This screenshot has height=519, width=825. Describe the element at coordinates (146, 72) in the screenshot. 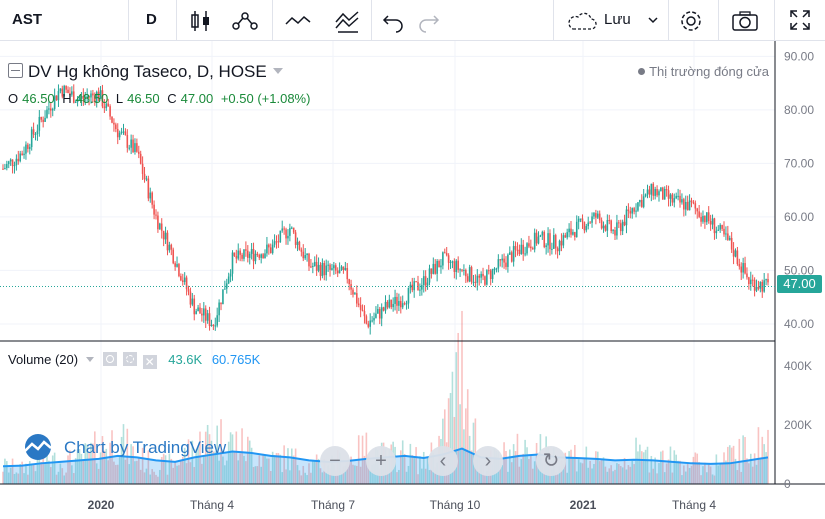

I see `chart-title: DV Hg không Taseco, D, HOSE` at that location.